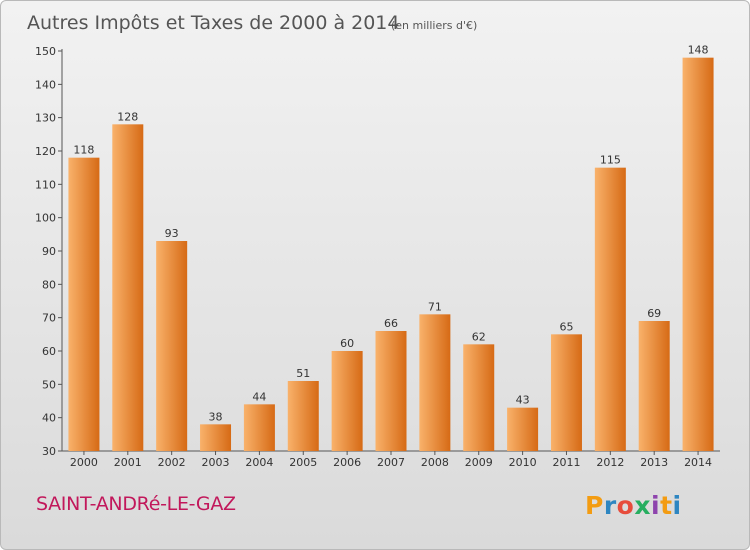 The height and width of the screenshot is (550, 750). Describe the element at coordinates (654, 313) in the screenshot. I see `bar-value-label: 69` at that location.